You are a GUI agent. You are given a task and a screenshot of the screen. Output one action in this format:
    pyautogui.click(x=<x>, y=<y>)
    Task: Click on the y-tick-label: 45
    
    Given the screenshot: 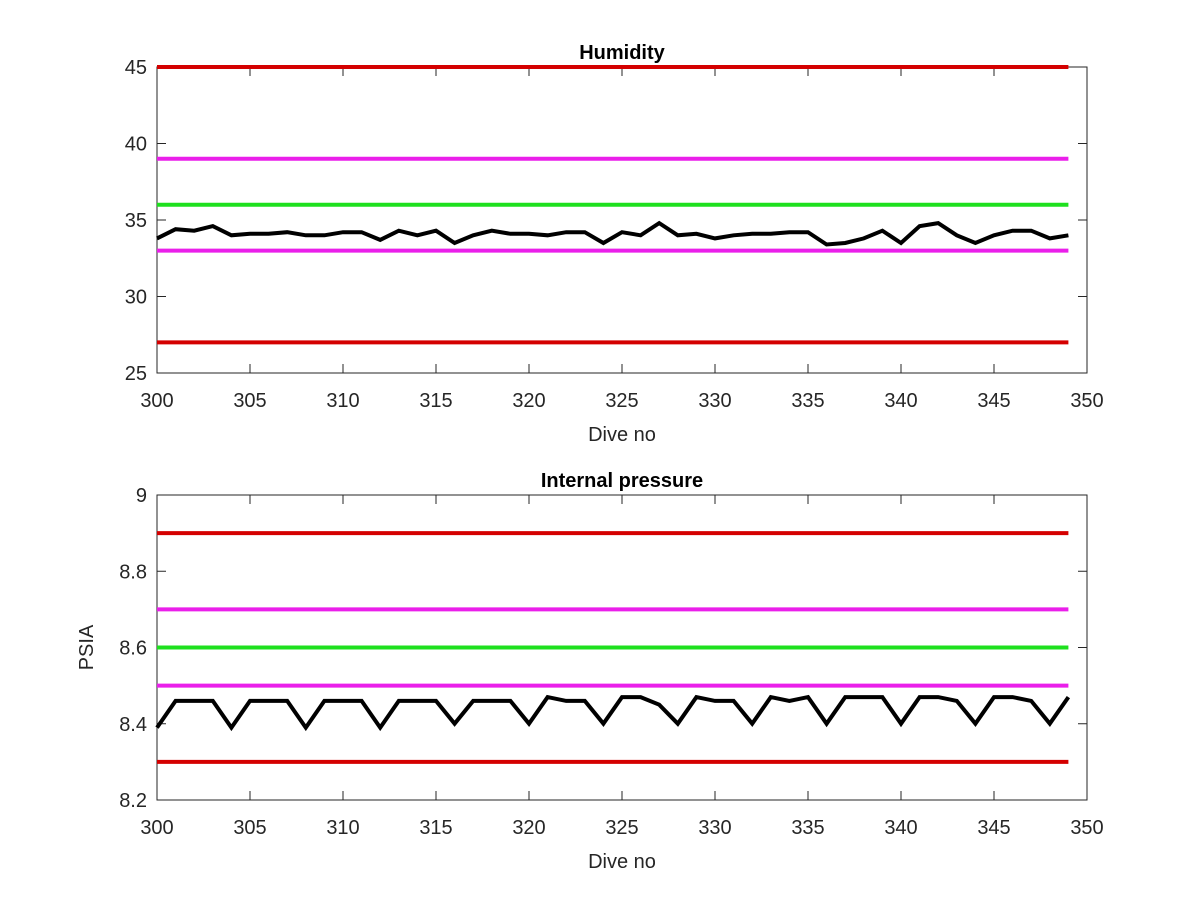 What is the action you would take?
    pyautogui.click(x=136, y=68)
    